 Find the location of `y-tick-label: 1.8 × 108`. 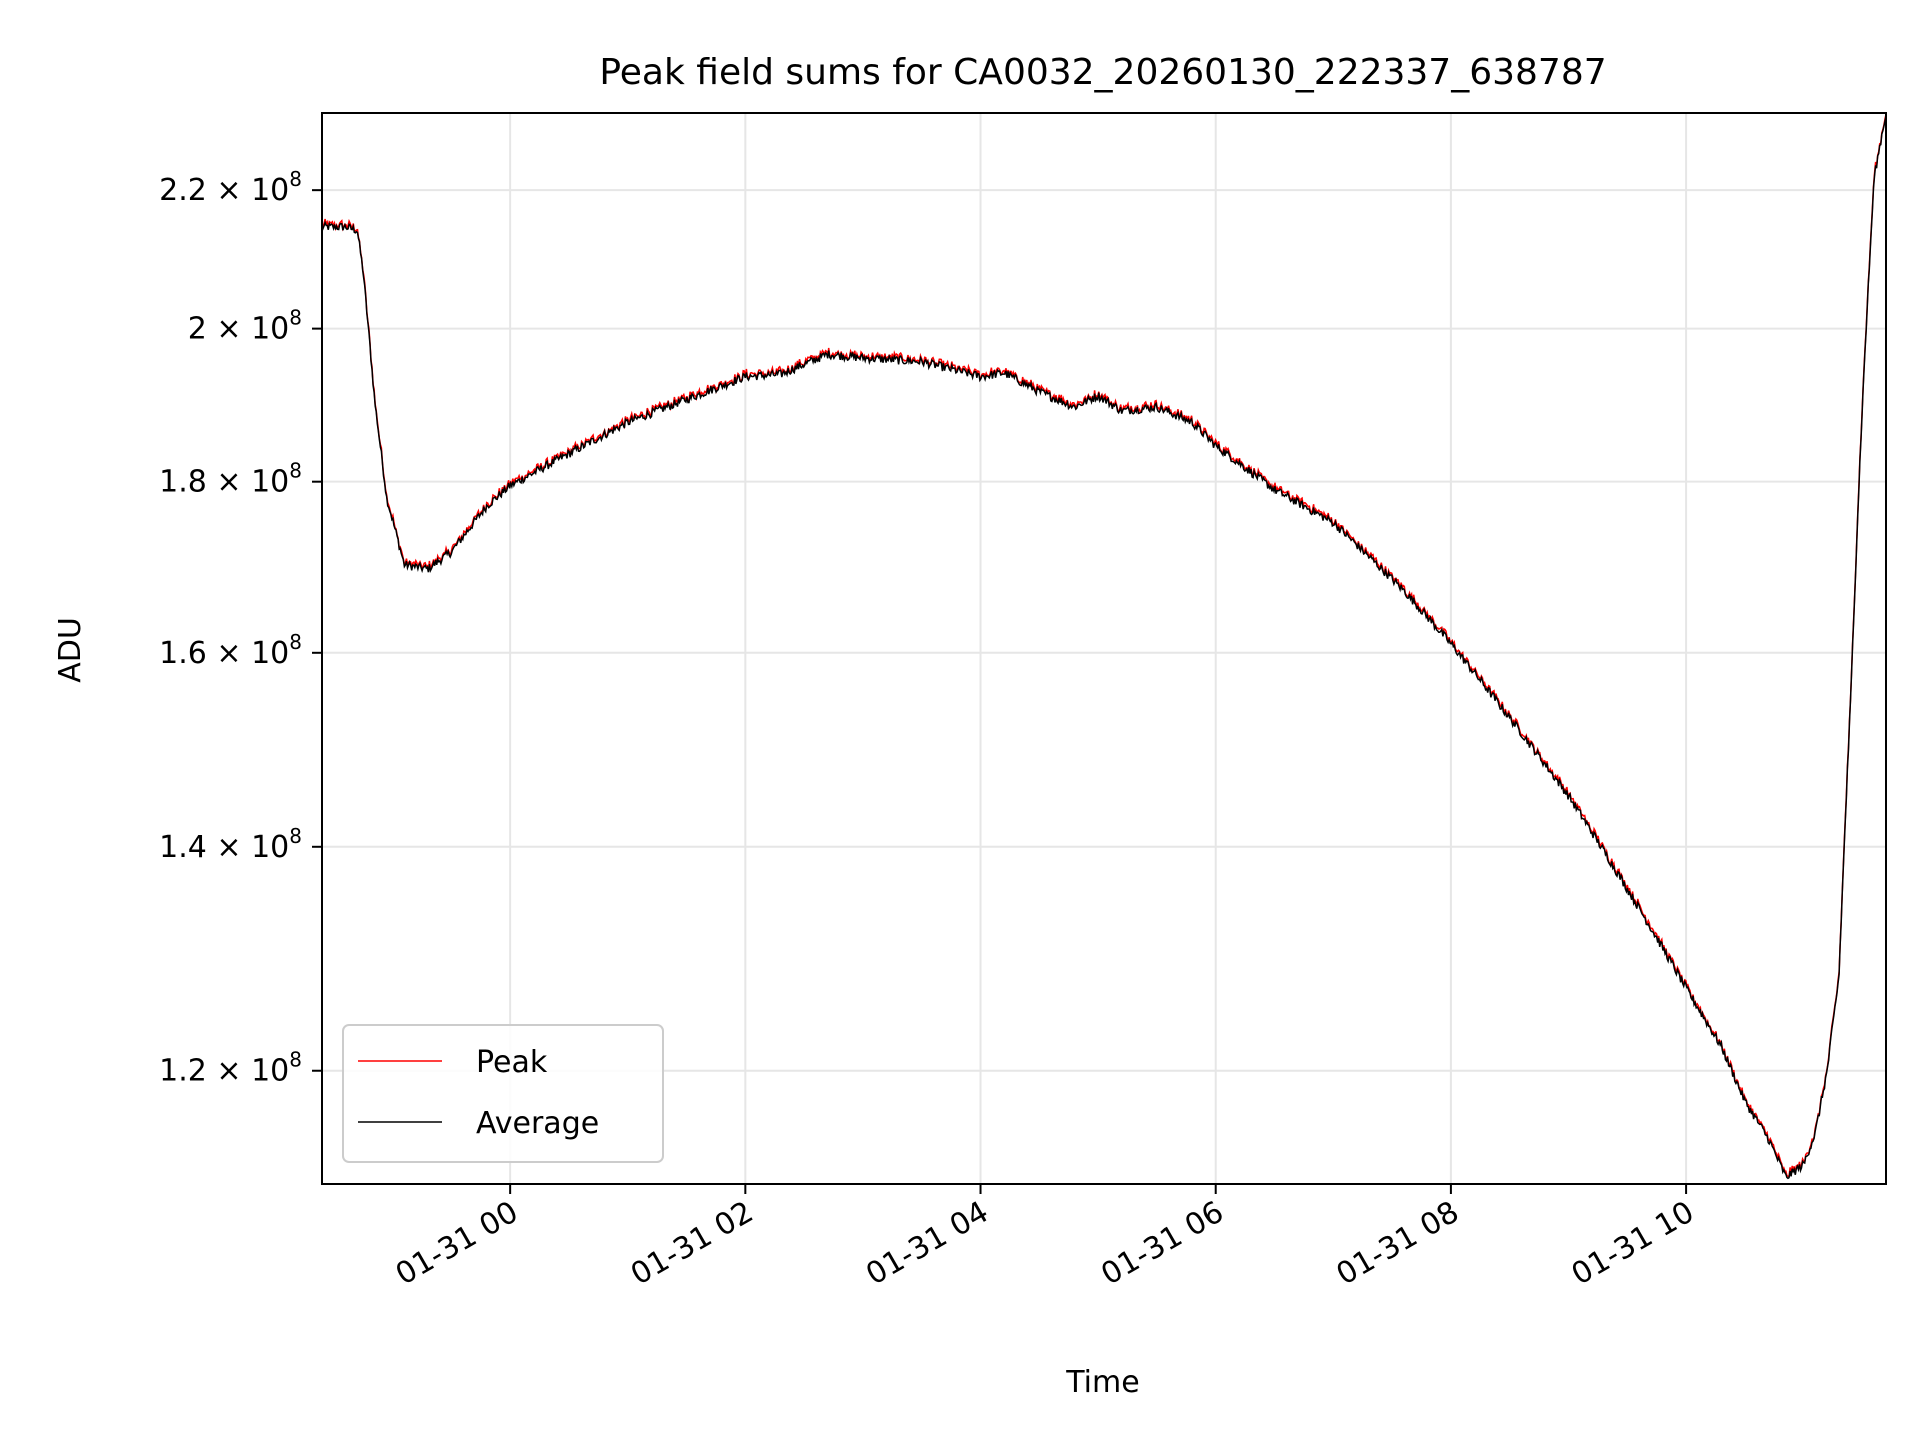

y-tick-label: 1.8 × 108 is located at coordinates (230, 479).